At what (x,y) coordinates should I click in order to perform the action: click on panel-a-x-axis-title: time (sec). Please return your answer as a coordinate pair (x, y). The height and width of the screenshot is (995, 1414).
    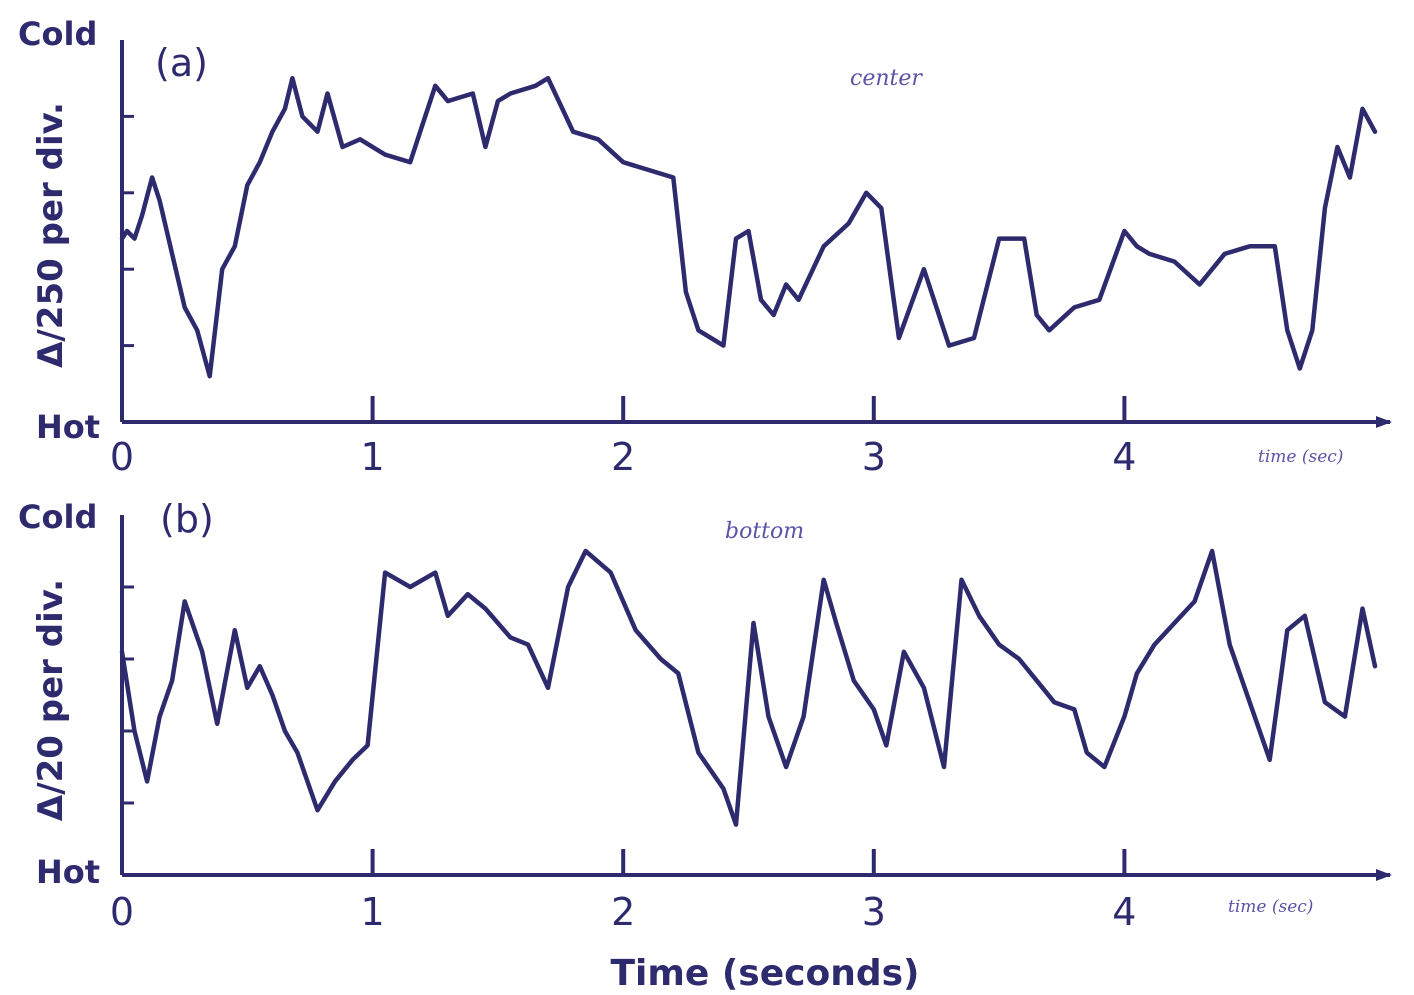
    Looking at the image, I should click on (1300, 457).